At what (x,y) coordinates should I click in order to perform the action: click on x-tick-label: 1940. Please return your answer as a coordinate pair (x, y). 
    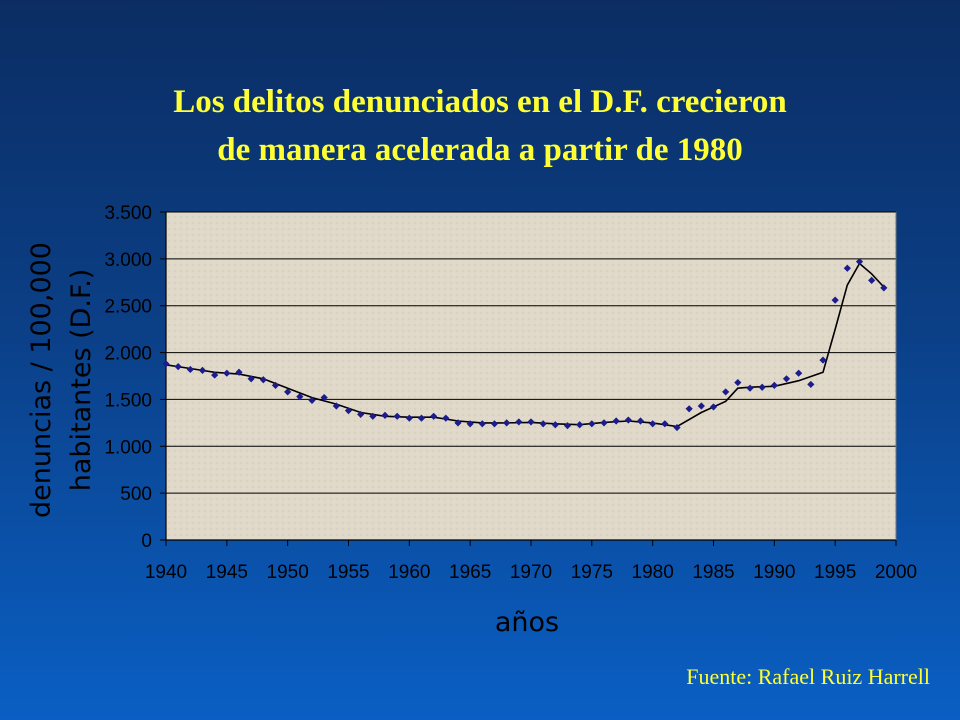
    Looking at the image, I should click on (166, 572).